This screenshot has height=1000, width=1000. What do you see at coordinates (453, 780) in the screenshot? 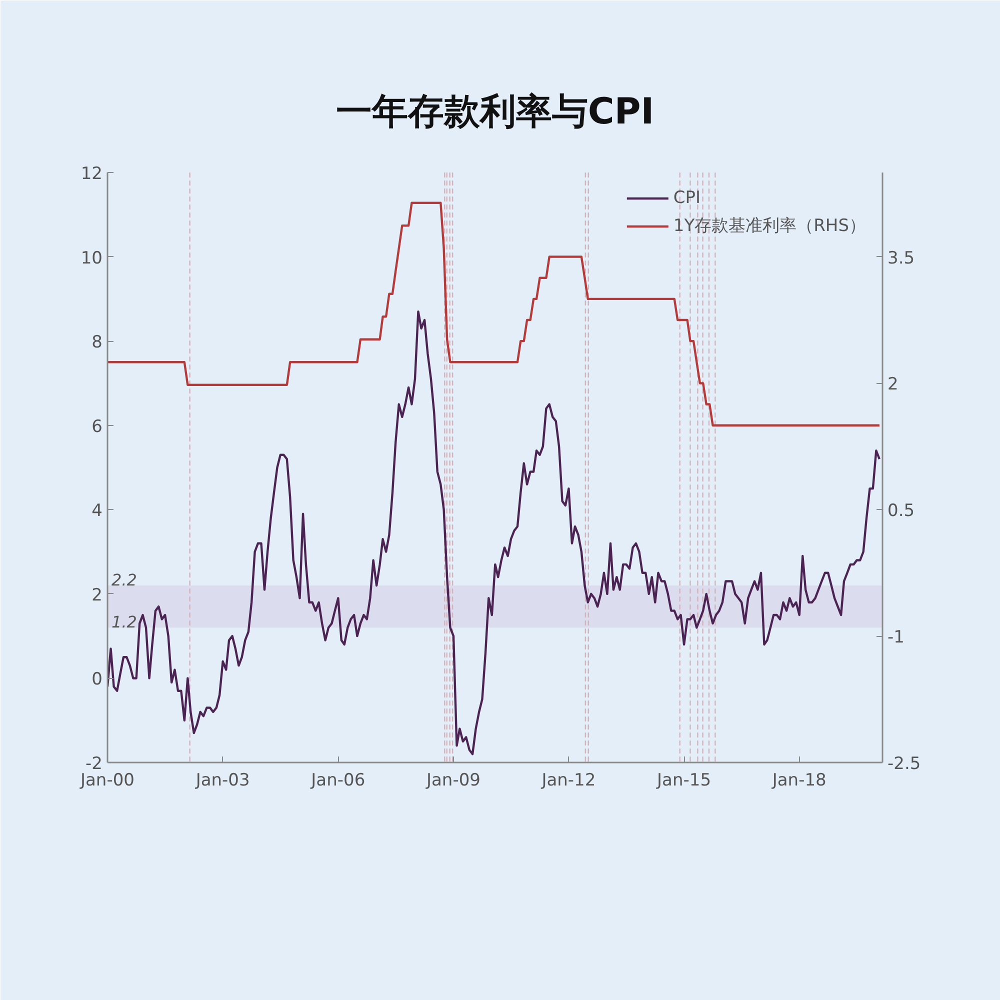
I see `x-tick-label: Jan-09` at bounding box center [453, 780].